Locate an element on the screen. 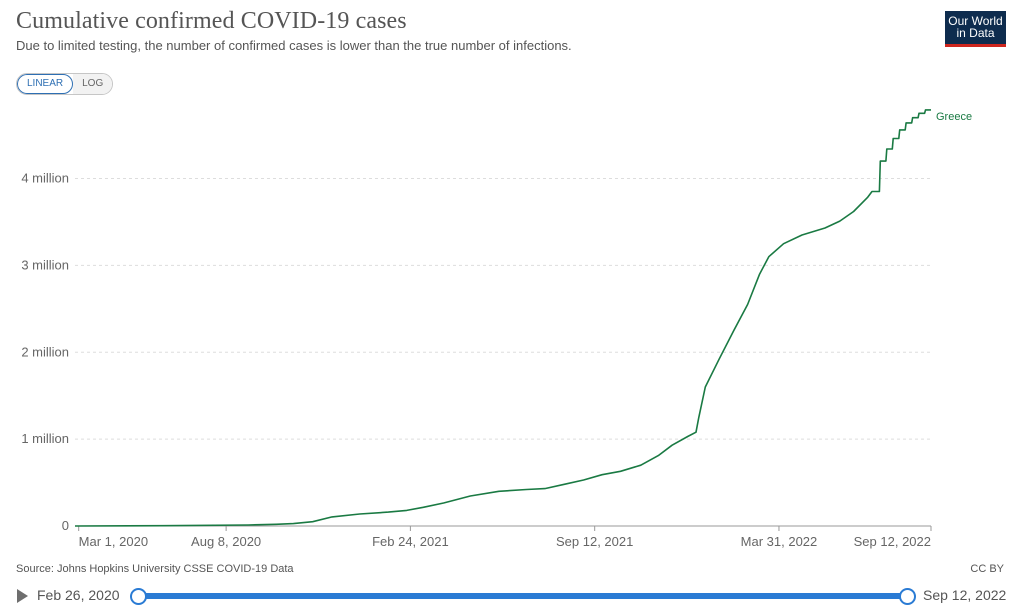 Image resolution: width=1018 pixels, height=612 pixels. chart-title: Cumulative confirmed COVID-19 cases is located at coordinates (211, 21).